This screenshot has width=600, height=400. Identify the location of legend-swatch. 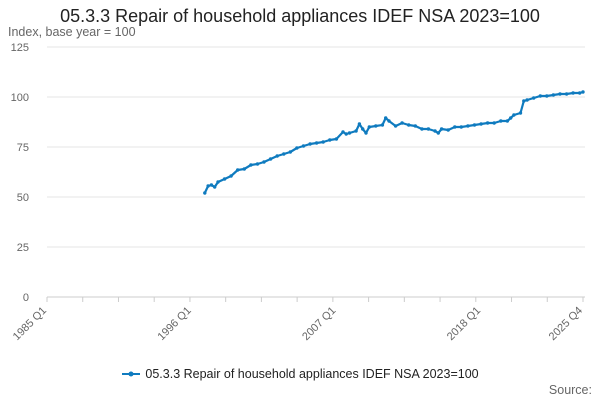
(131, 374).